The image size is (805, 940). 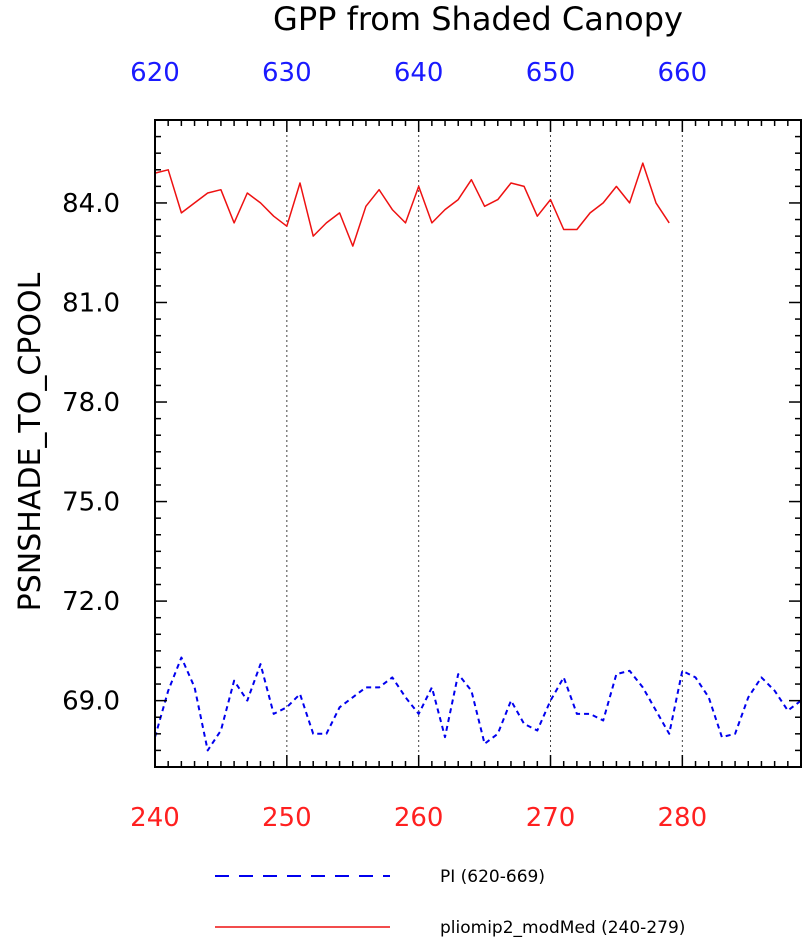 What do you see at coordinates (91, 303) in the screenshot?
I see `y-tick-label: 81.0` at bounding box center [91, 303].